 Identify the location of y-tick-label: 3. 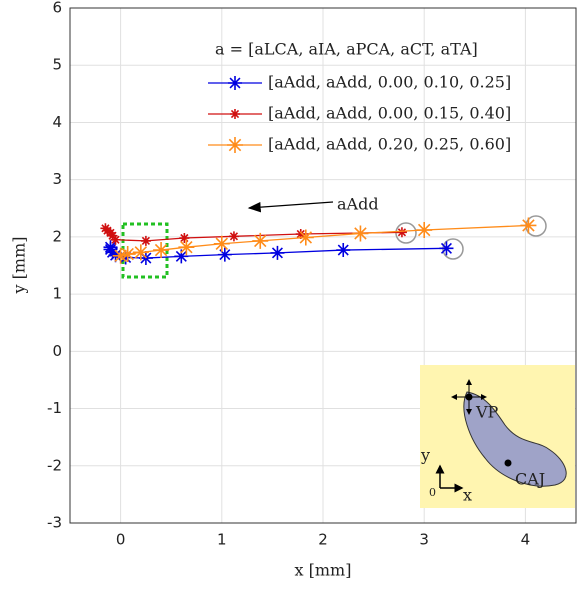
(57, 179).